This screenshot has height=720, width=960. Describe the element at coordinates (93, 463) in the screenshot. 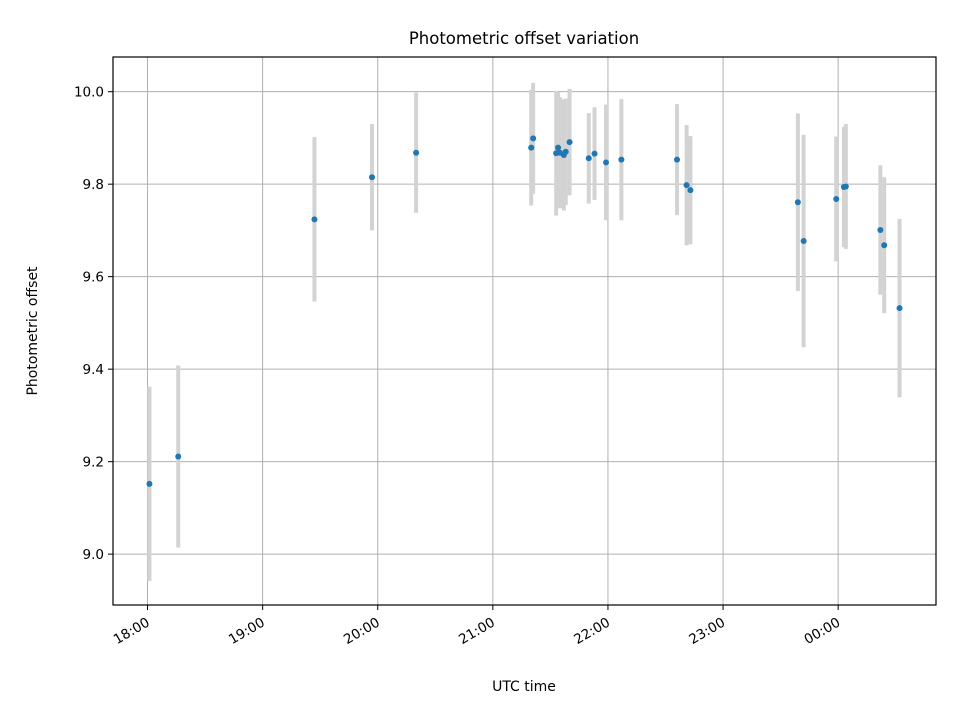

I see `y-tick-label: 9.2` at that location.